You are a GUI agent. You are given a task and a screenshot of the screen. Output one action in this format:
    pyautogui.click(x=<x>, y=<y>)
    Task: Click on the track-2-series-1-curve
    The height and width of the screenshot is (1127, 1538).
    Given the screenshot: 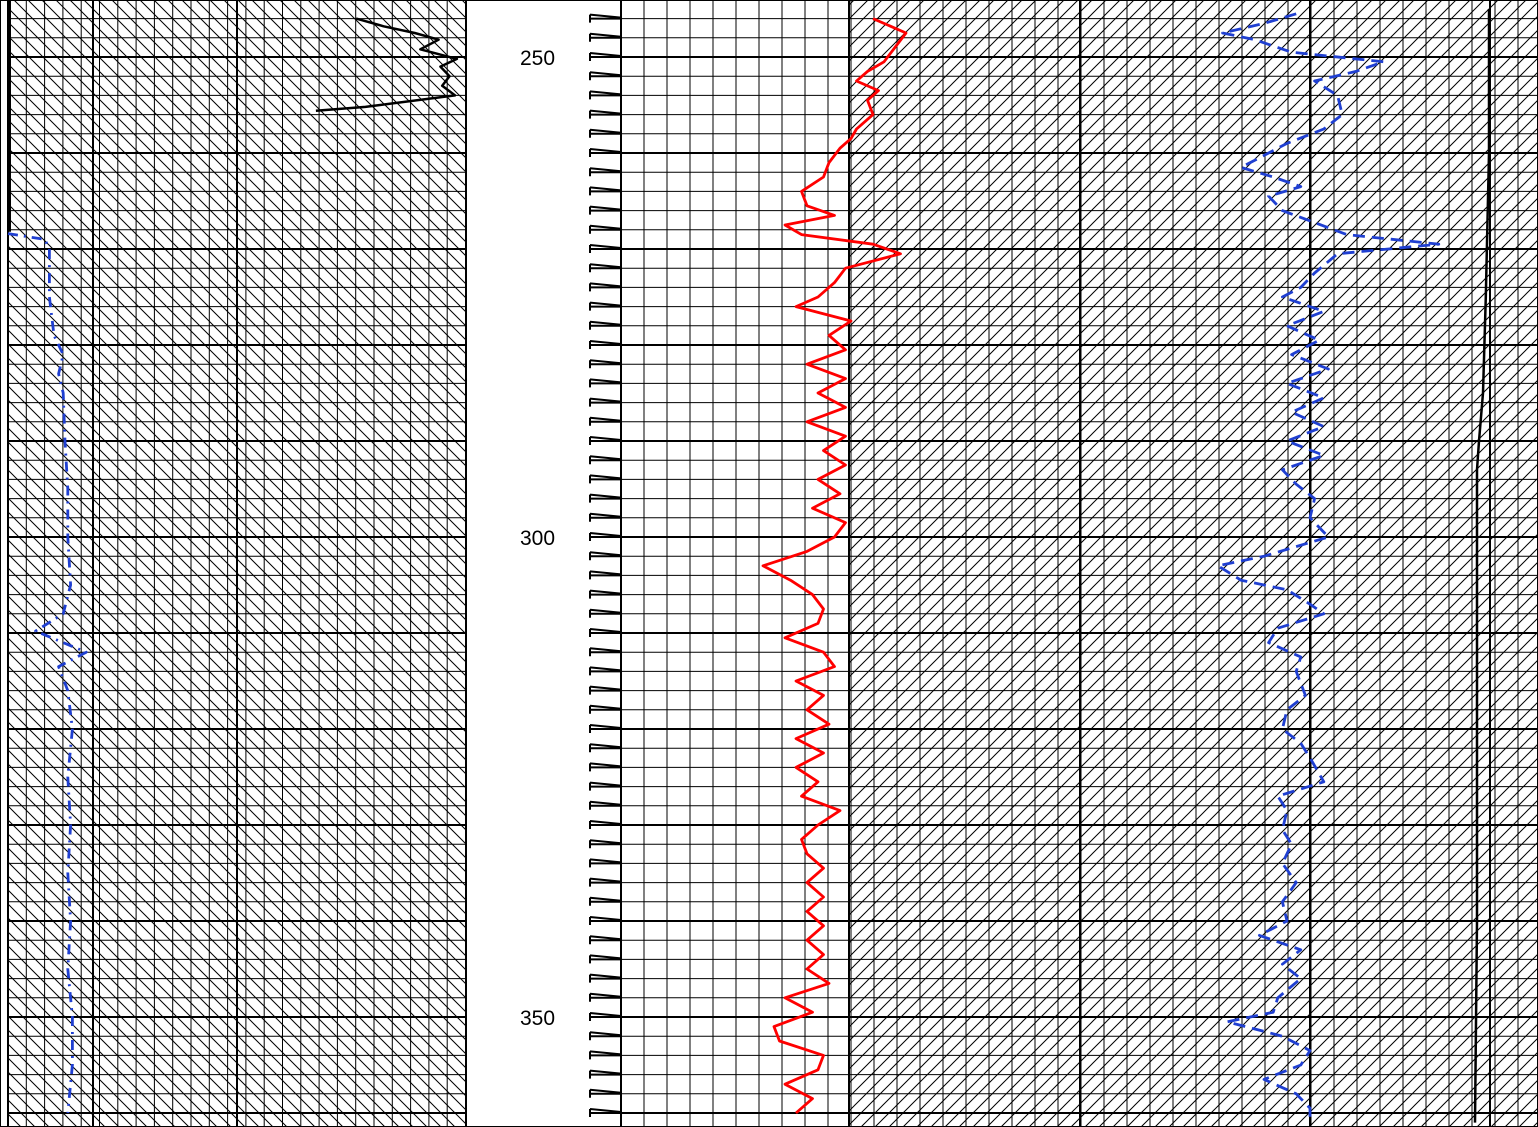 What is the action you would take?
    pyautogui.click(x=834, y=566)
    